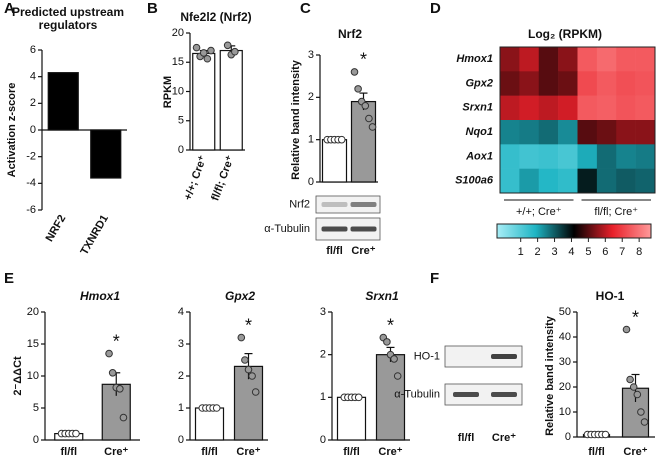 The width and height of the screenshot is (660, 459). I want to click on y-tick-label: 2, so click(323, 355).